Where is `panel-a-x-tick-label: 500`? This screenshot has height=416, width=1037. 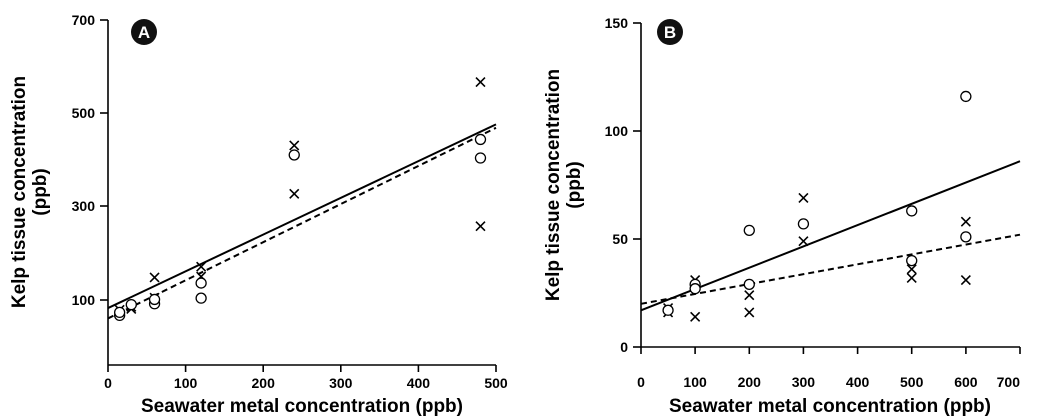
panel-a-x-tick-label: 500 is located at coordinates (496, 383).